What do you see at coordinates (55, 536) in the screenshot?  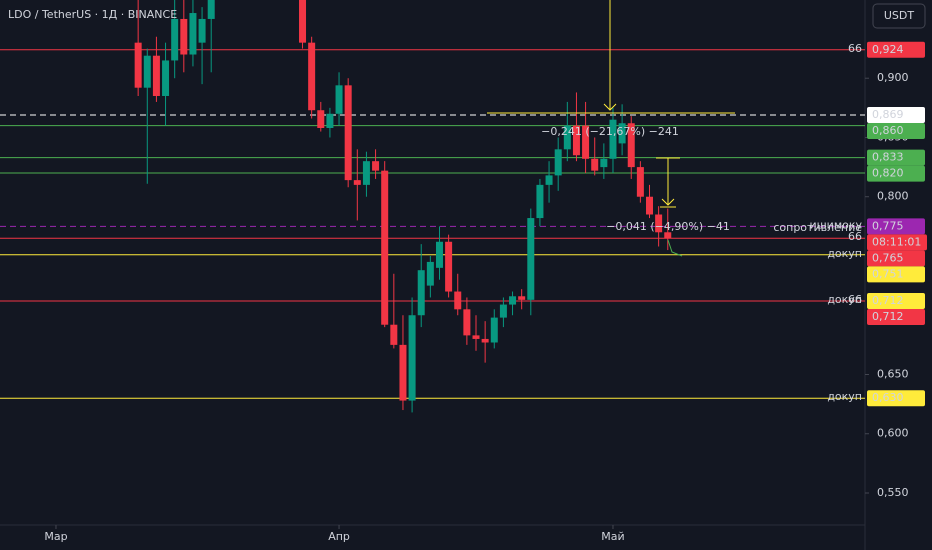 I see `x-tick-label: Мар` at bounding box center [55, 536].